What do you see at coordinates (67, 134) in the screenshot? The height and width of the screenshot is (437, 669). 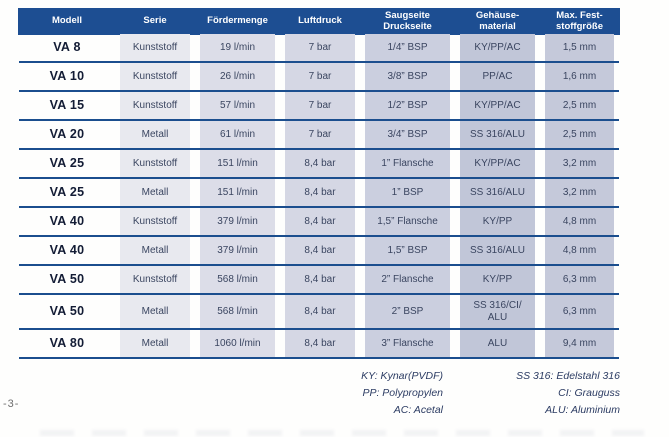 I see `cell-model: VA 20` at bounding box center [67, 134].